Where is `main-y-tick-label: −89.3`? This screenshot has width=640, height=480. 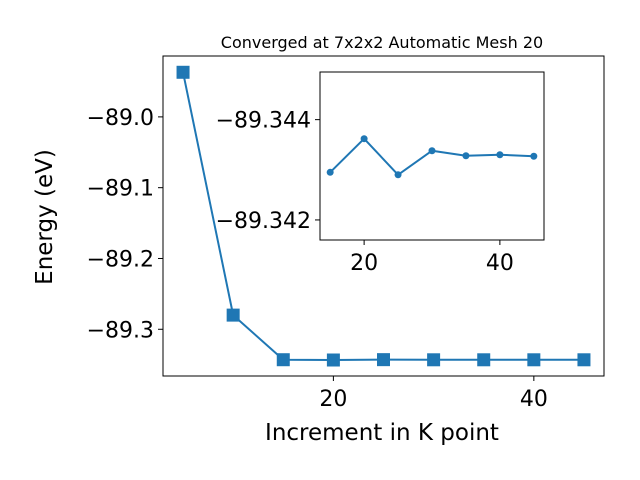
main-y-tick-label: −89.3 is located at coordinates (120, 330).